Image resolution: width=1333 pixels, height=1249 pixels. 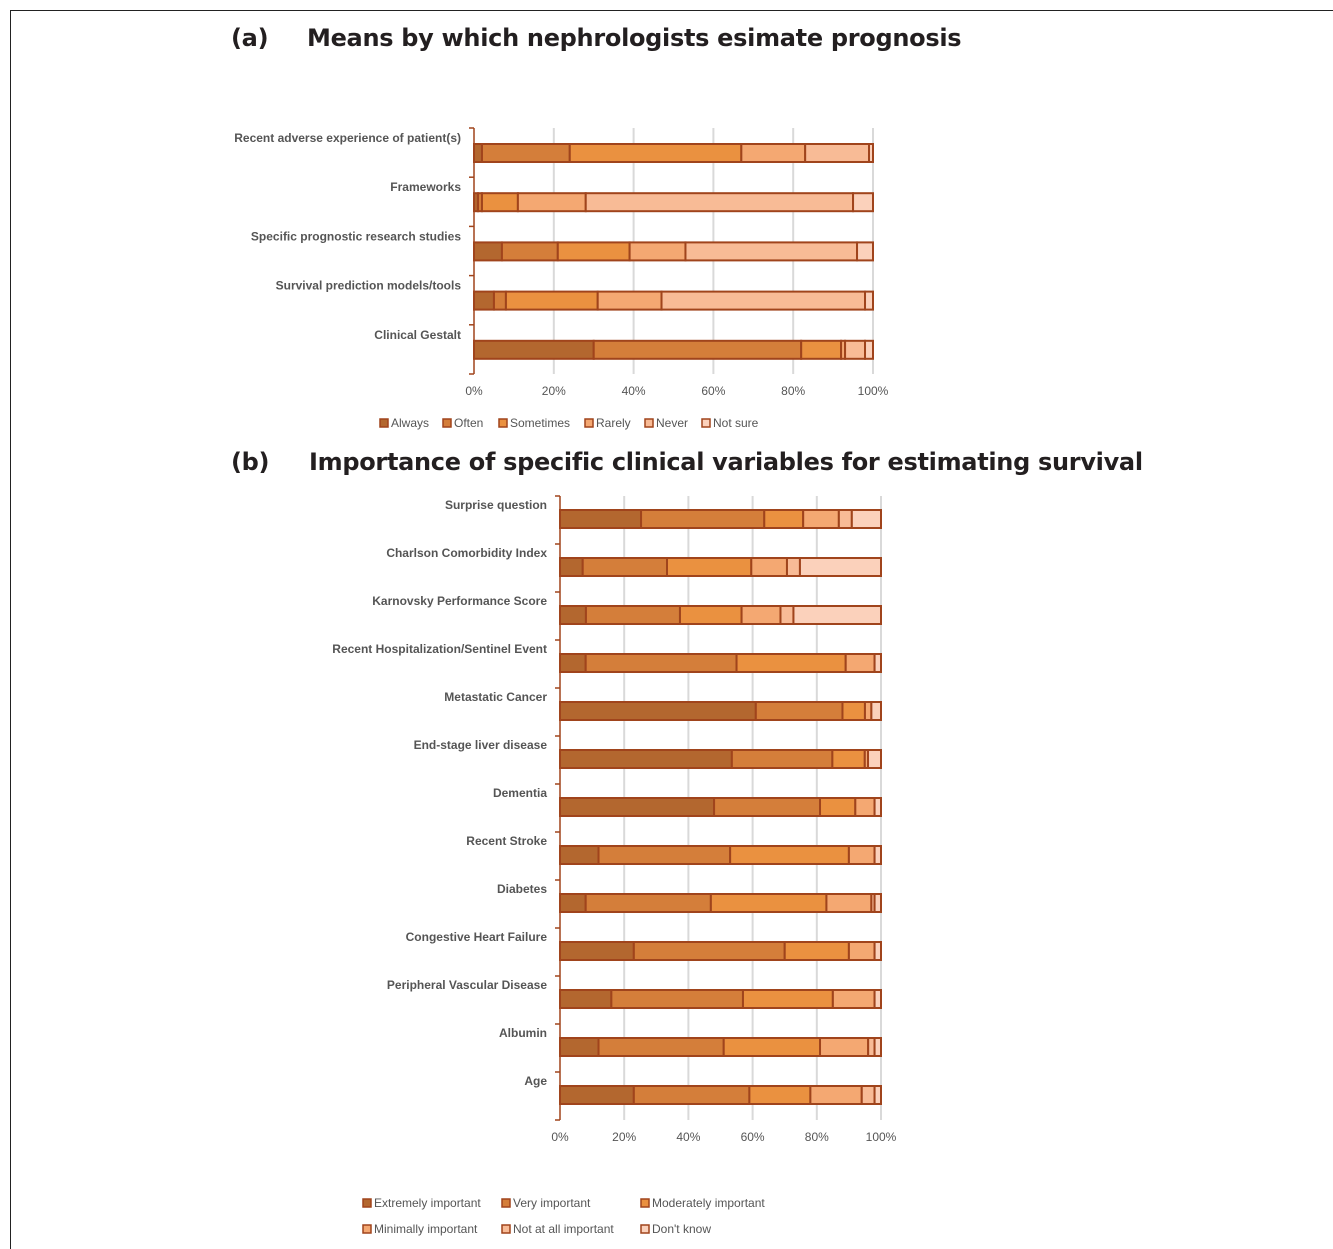 What do you see at coordinates (767, 807) in the screenshot?
I see `chart-b-bar-dementia-very-important` at bounding box center [767, 807].